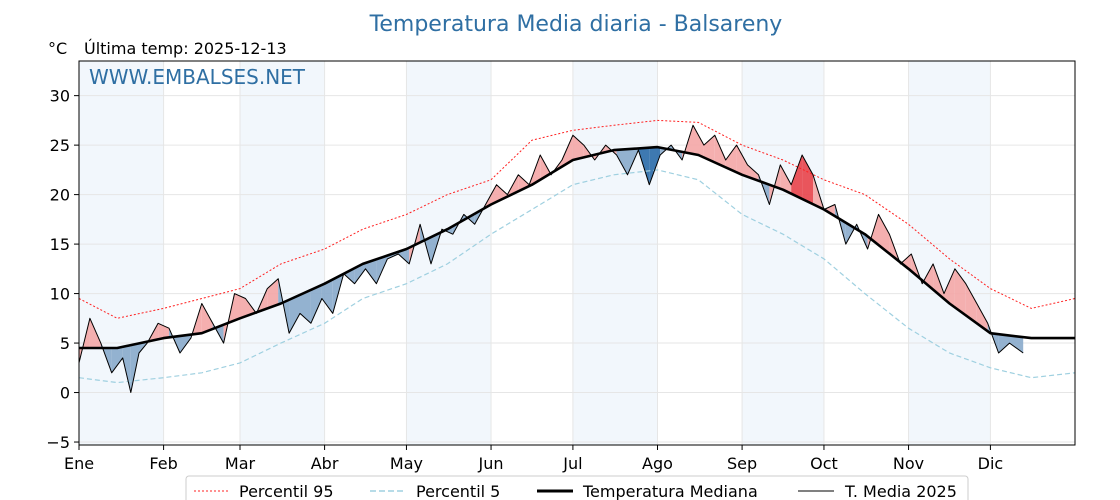  I want to click on y-tick-label: −5, so click(58, 442).